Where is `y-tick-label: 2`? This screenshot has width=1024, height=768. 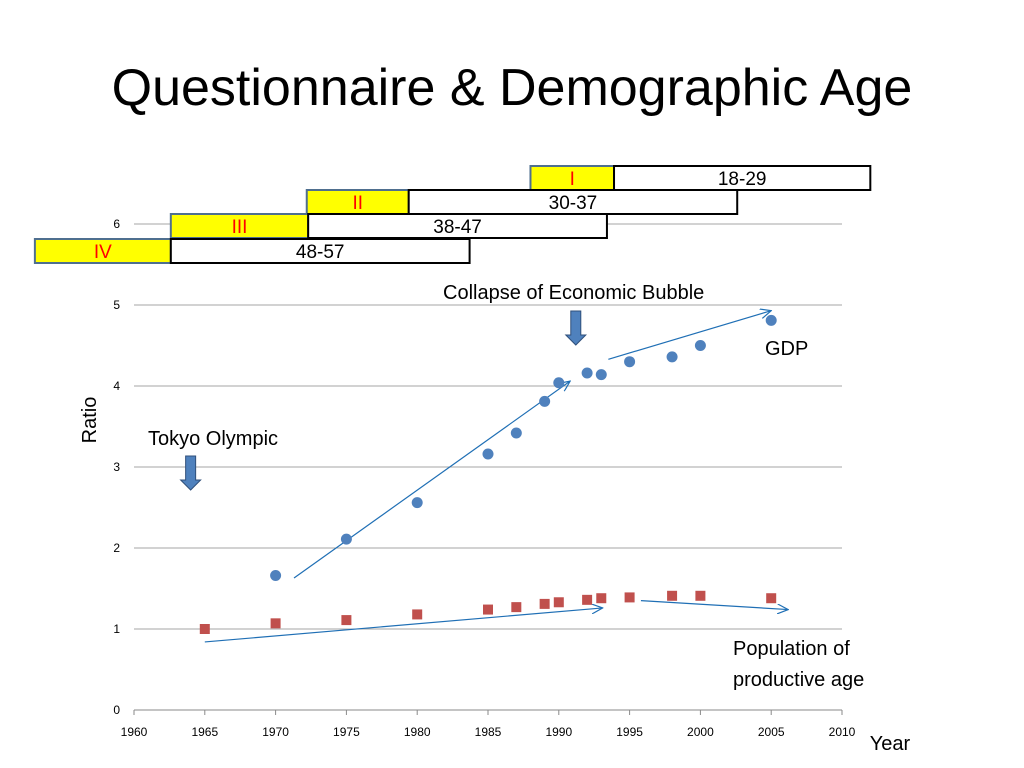 y-tick-label: 2 is located at coordinates (116, 548).